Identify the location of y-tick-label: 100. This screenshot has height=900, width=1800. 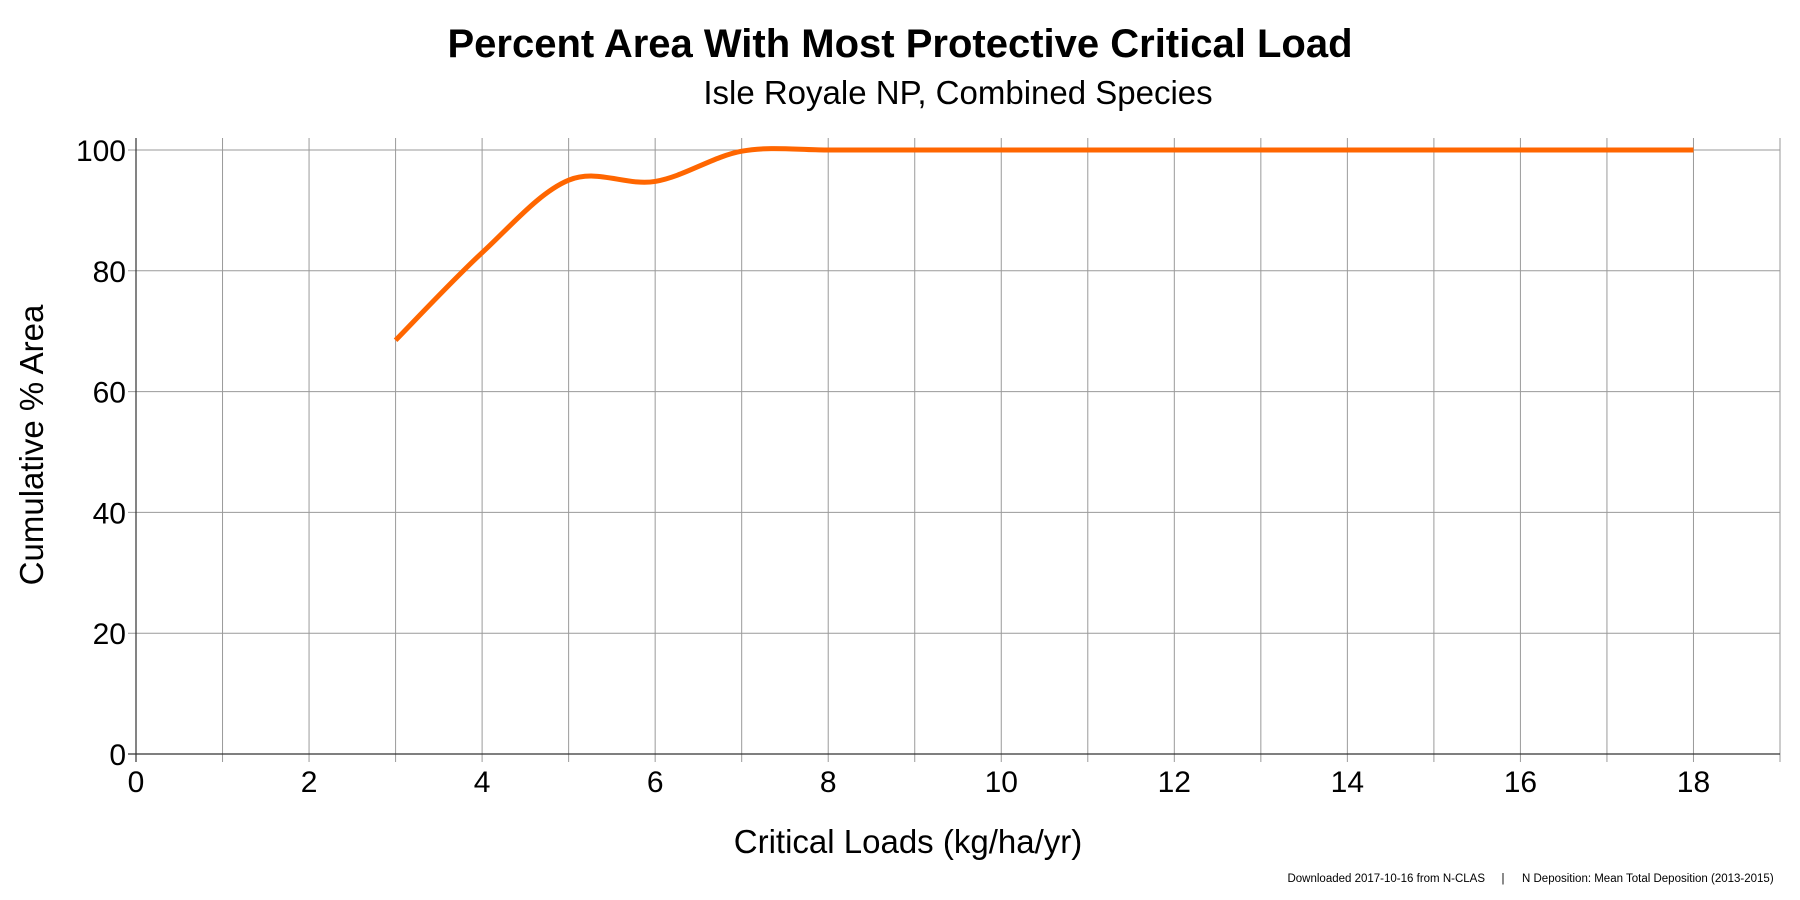
(101, 151).